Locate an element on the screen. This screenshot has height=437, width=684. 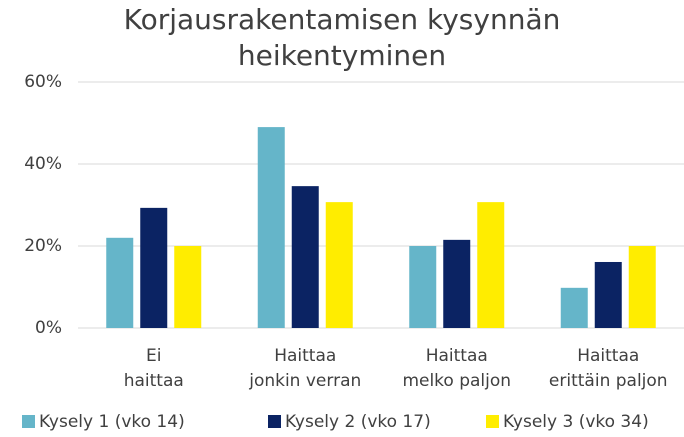
x-tick-label: erittäin paljon is located at coordinates (608, 381).